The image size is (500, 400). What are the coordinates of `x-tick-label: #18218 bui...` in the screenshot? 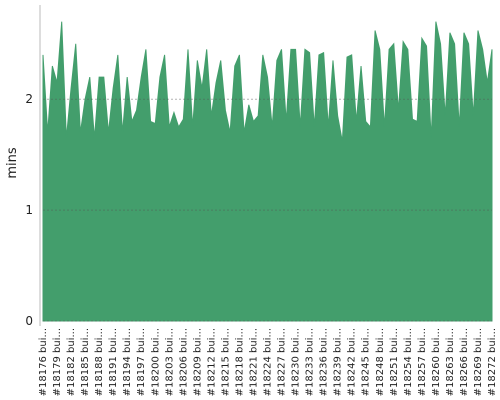 It's located at (239, 362).